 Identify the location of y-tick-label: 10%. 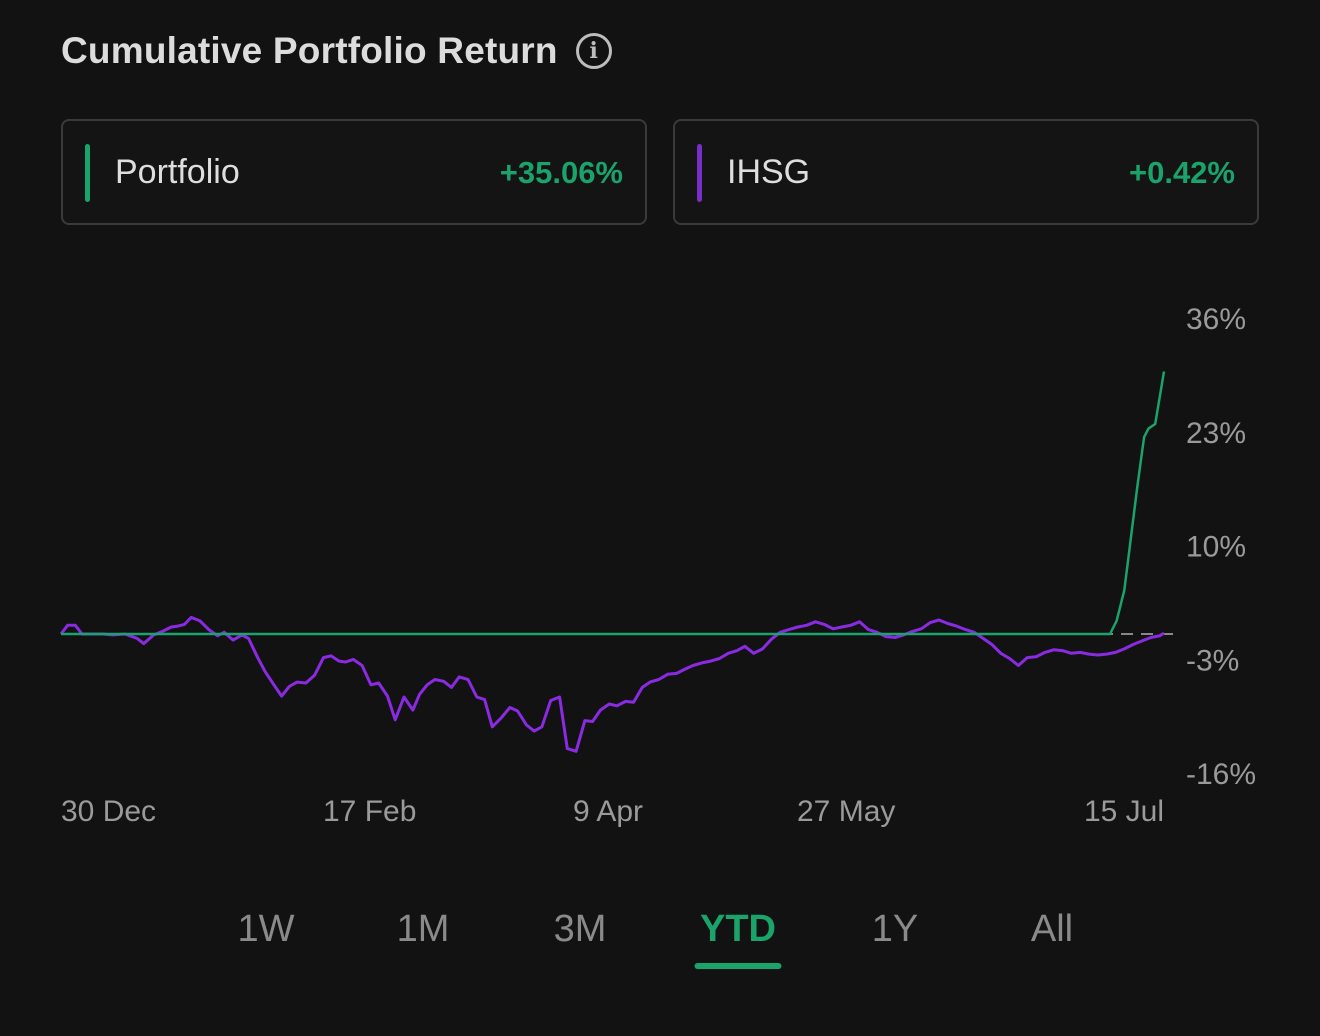
(1216, 547).